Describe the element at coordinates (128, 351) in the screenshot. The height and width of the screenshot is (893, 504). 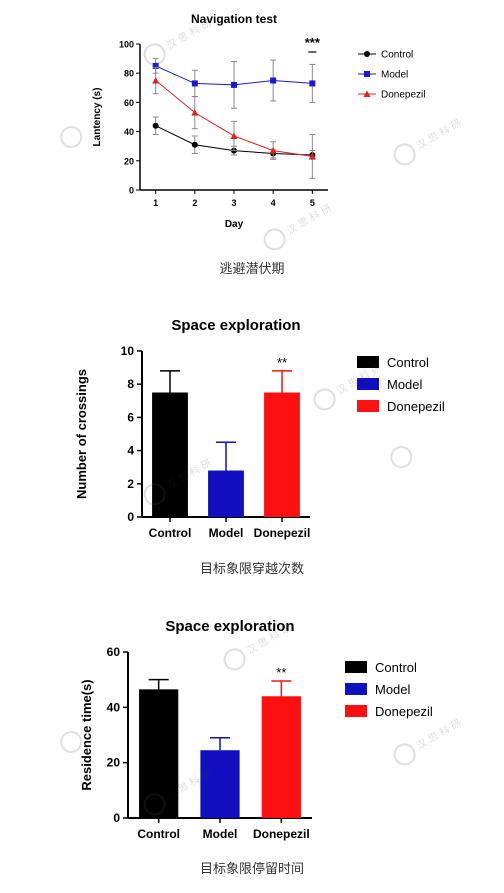
I see `y-tick-label: 10` at that location.